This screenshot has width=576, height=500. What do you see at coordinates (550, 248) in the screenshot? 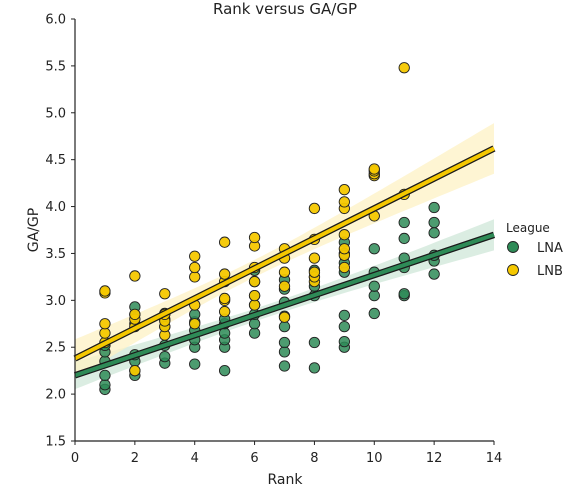
I see `legend-label-lna: LNA` at bounding box center [550, 248].